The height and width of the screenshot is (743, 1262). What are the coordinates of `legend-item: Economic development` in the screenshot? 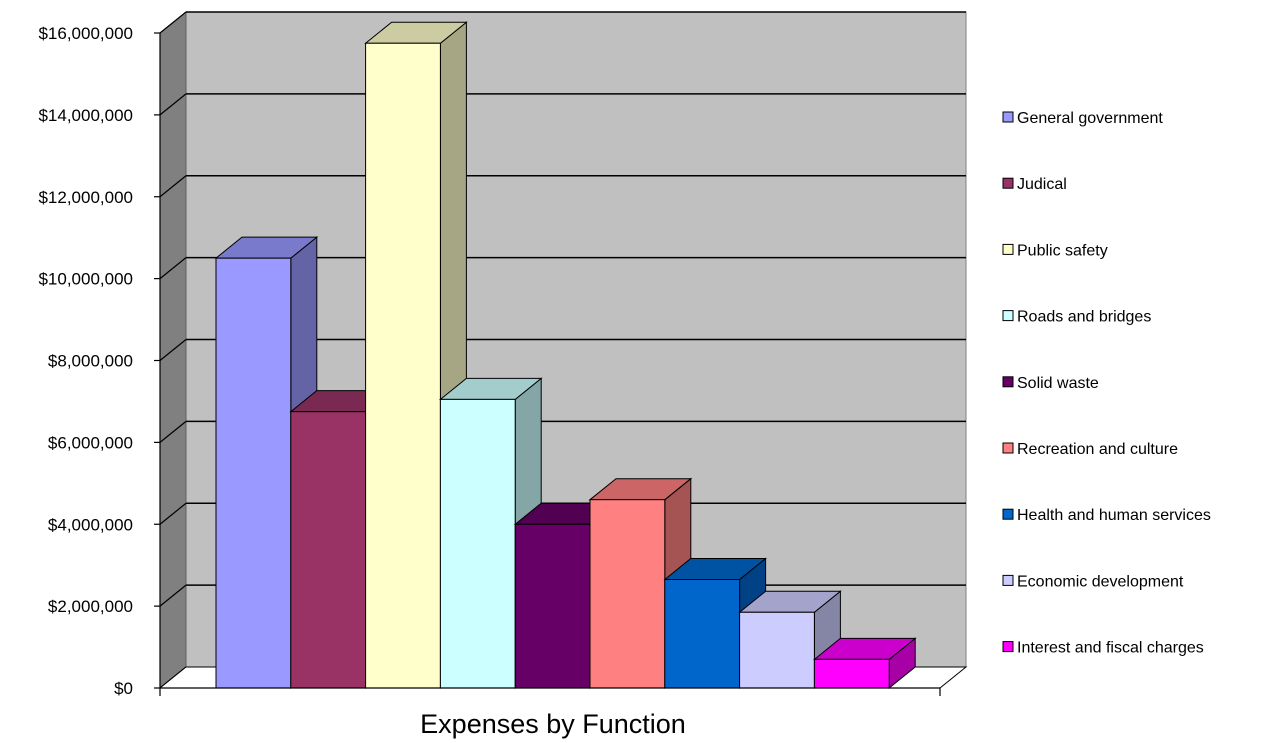 It's located at (1093, 581).